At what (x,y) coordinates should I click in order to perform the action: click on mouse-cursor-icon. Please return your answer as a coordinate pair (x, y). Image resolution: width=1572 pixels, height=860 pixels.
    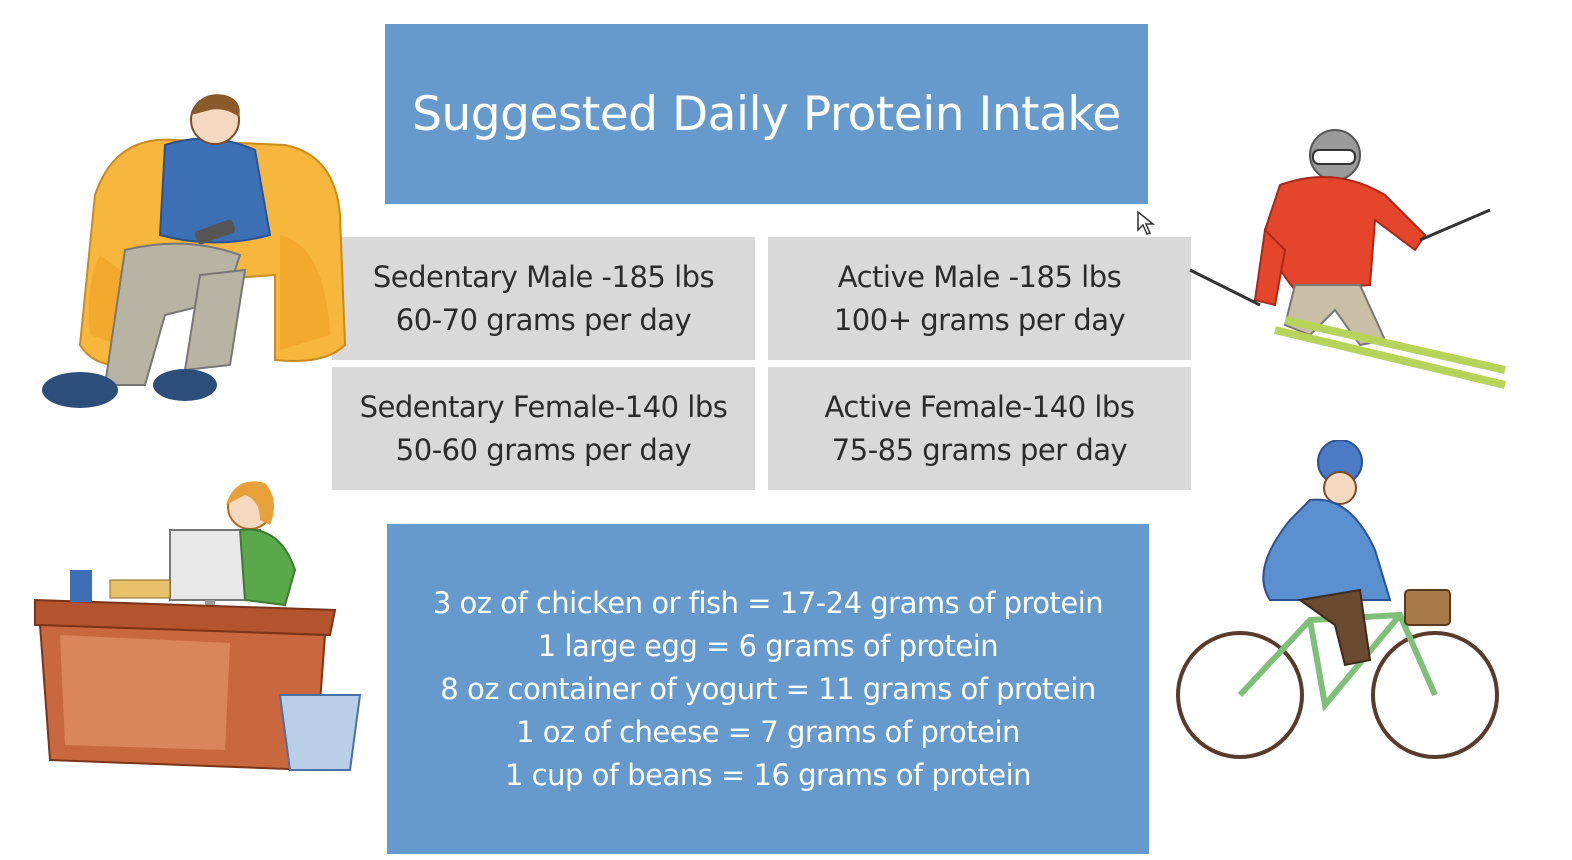
    Looking at the image, I should click on (1146, 222).